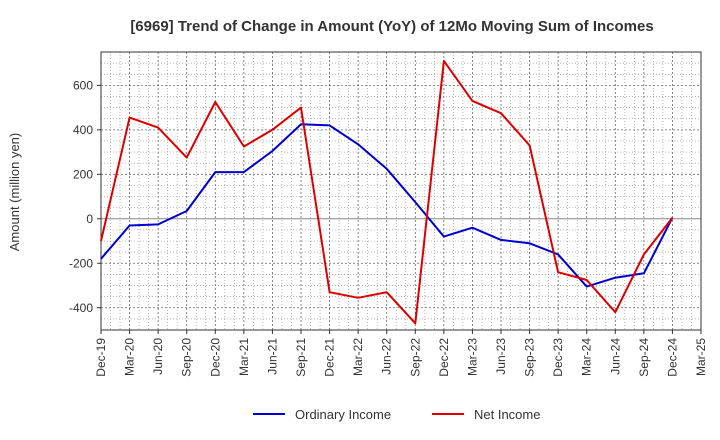  What do you see at coordinates (130, 357) in the screenshot?
I see `x-tick-label: Mar-20` at bounding box center [130, 357].